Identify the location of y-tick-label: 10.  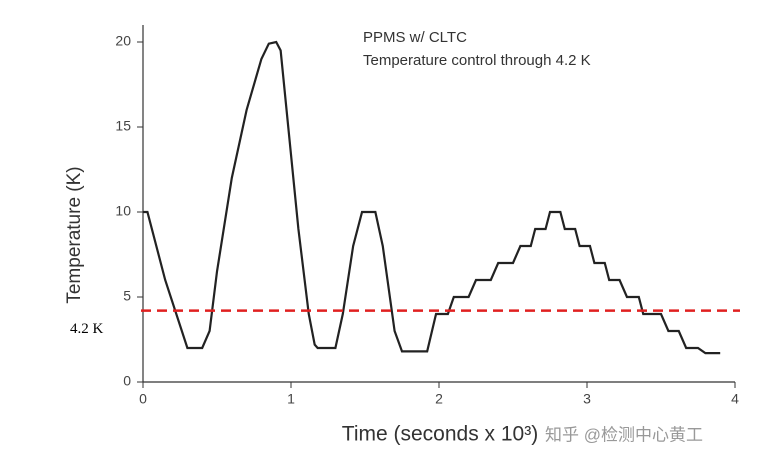
(123, 211).